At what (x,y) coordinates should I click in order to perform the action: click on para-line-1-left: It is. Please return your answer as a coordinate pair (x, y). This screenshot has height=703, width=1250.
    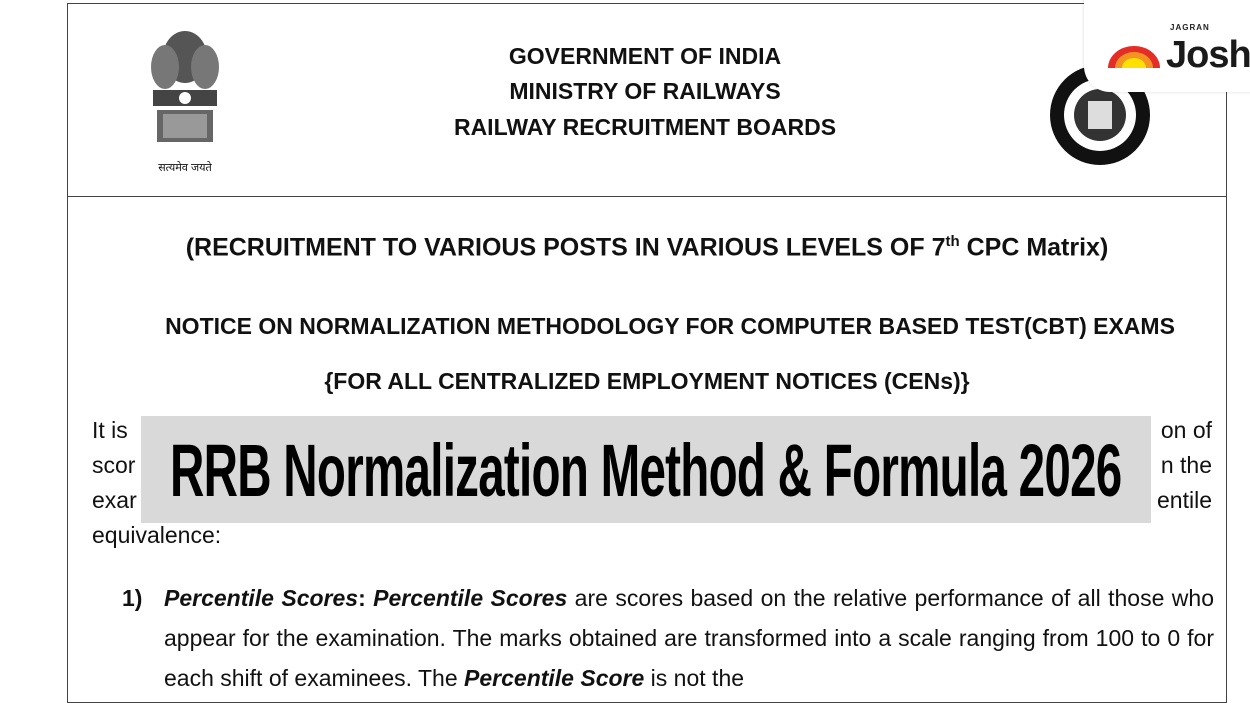
    Looking at the image, I should click on (110, 430).